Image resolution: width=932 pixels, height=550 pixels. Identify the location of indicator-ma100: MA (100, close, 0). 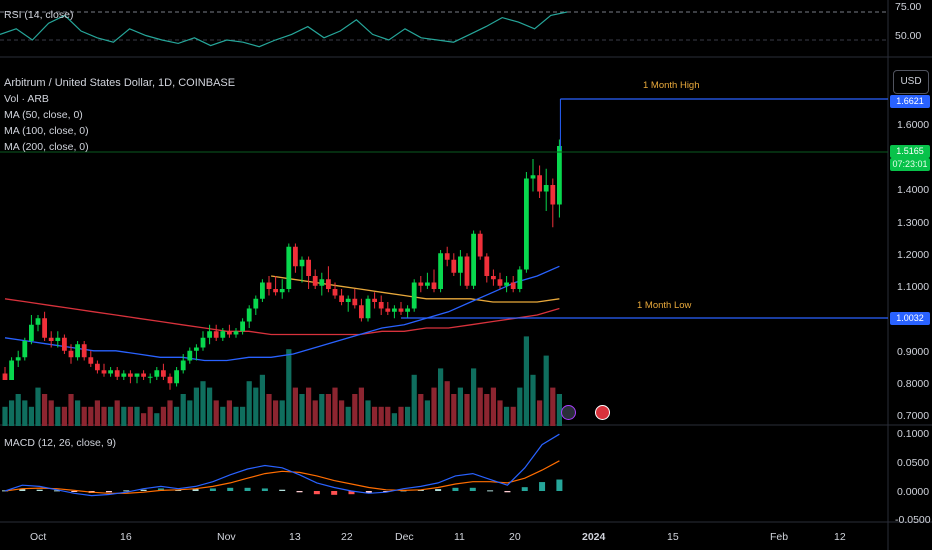
(46, 131).